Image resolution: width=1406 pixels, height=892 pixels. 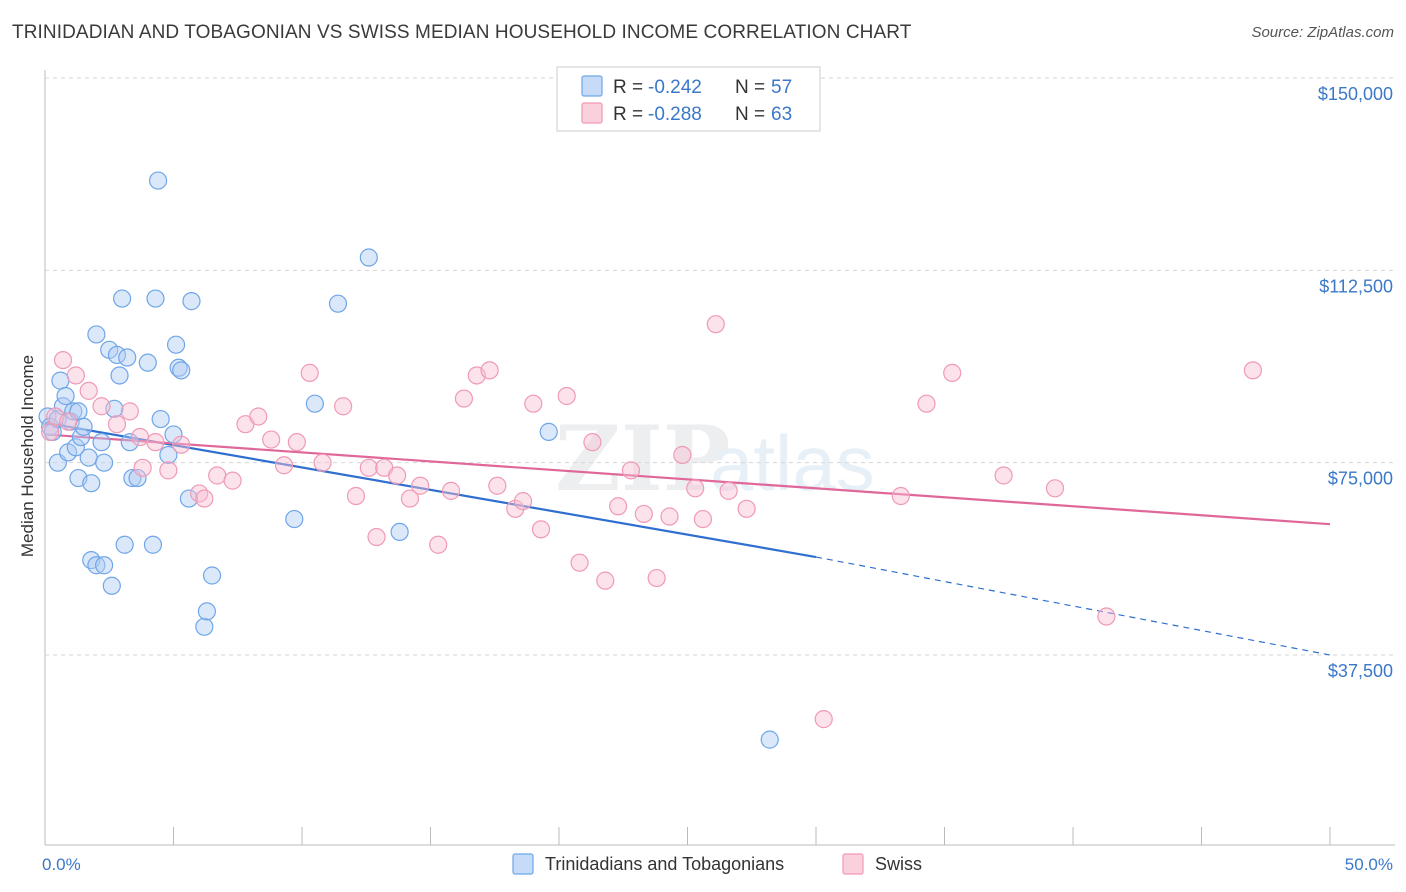 I want to click on legend-r-value-2: -0.288, so click(x=675, y=114).